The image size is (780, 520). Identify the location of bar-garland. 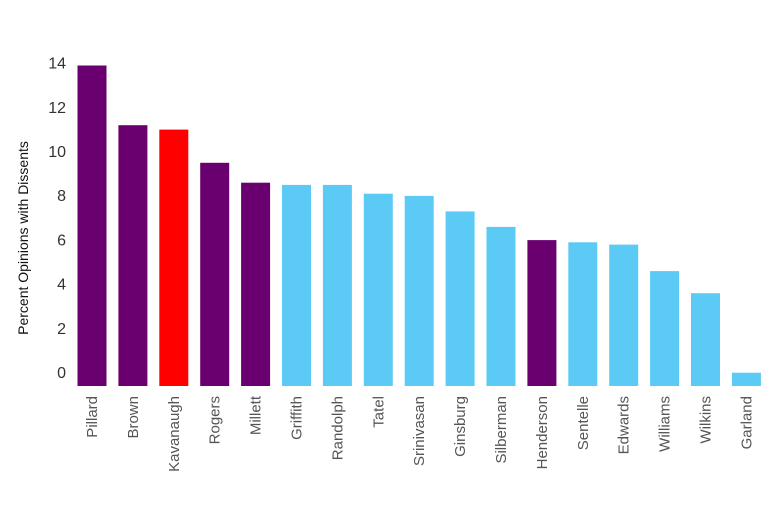
(746, 379).